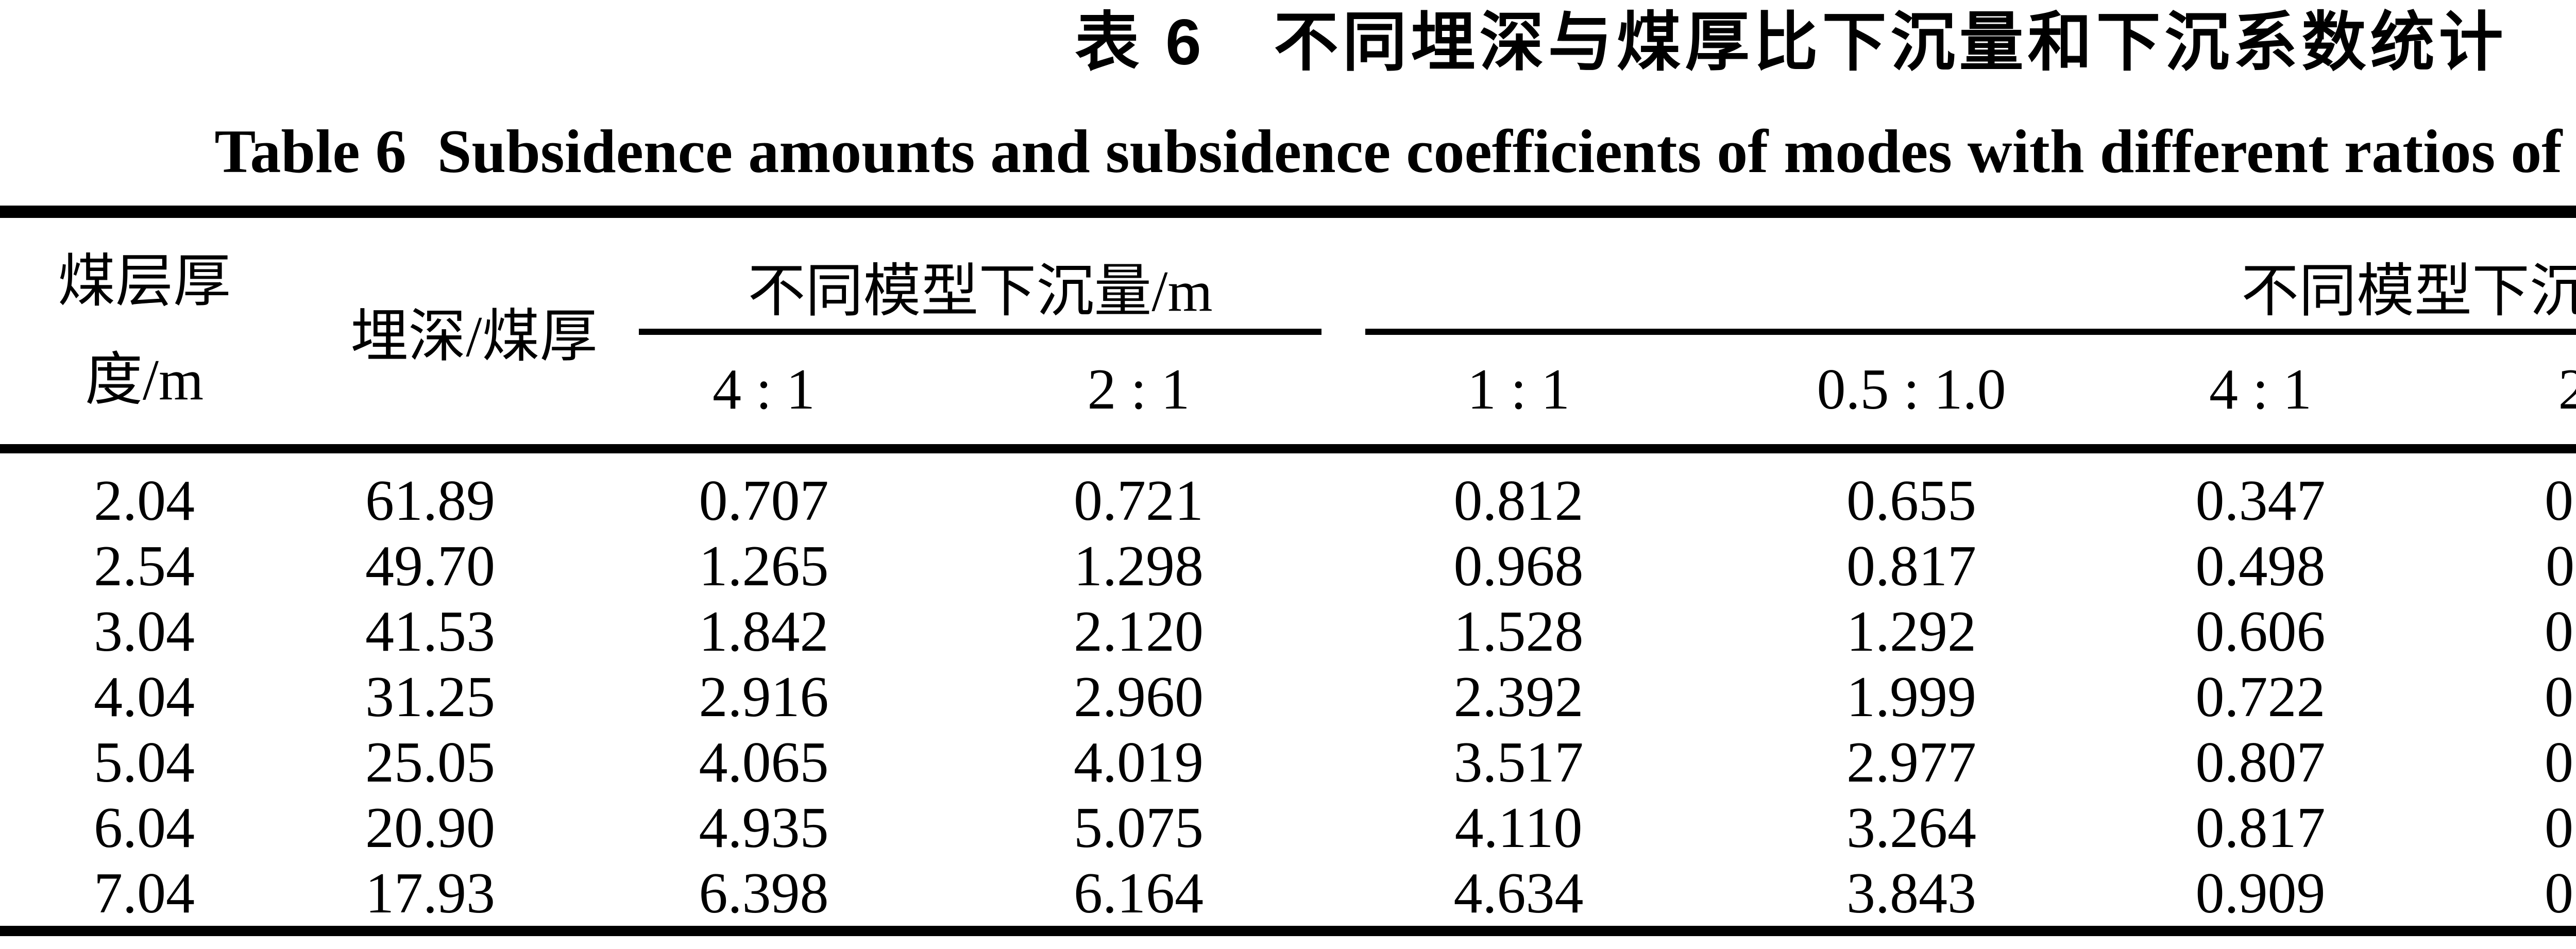 The image size is (2576, 949). I want to click on table-cell: 1.528, so click(1518, 631).